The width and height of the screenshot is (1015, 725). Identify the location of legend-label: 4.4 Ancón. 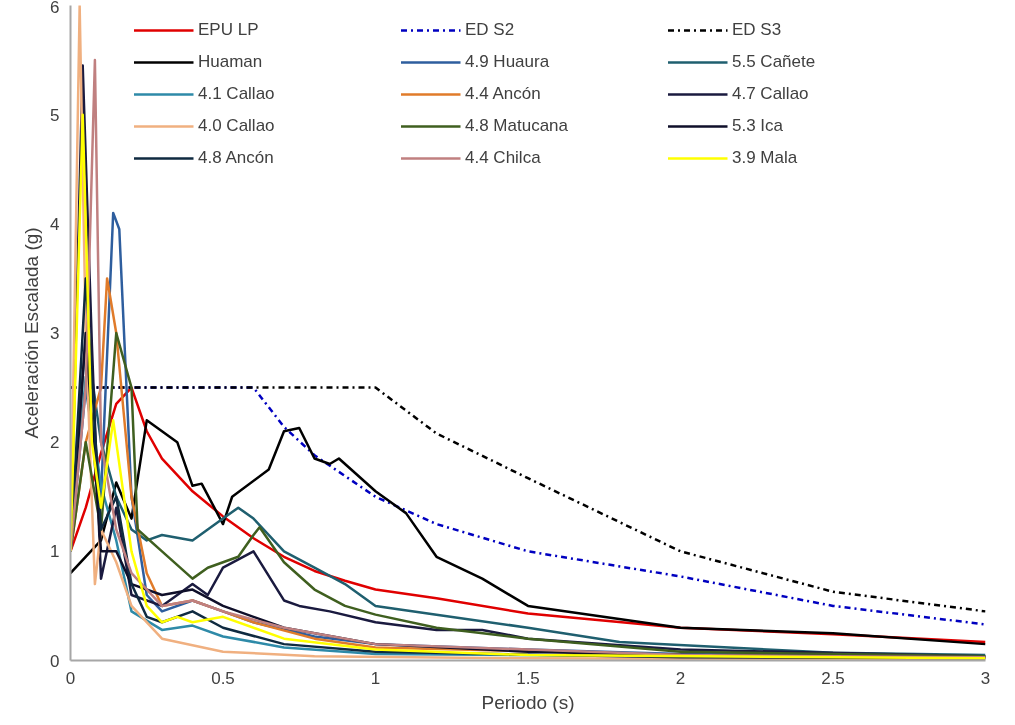
(503, 94).